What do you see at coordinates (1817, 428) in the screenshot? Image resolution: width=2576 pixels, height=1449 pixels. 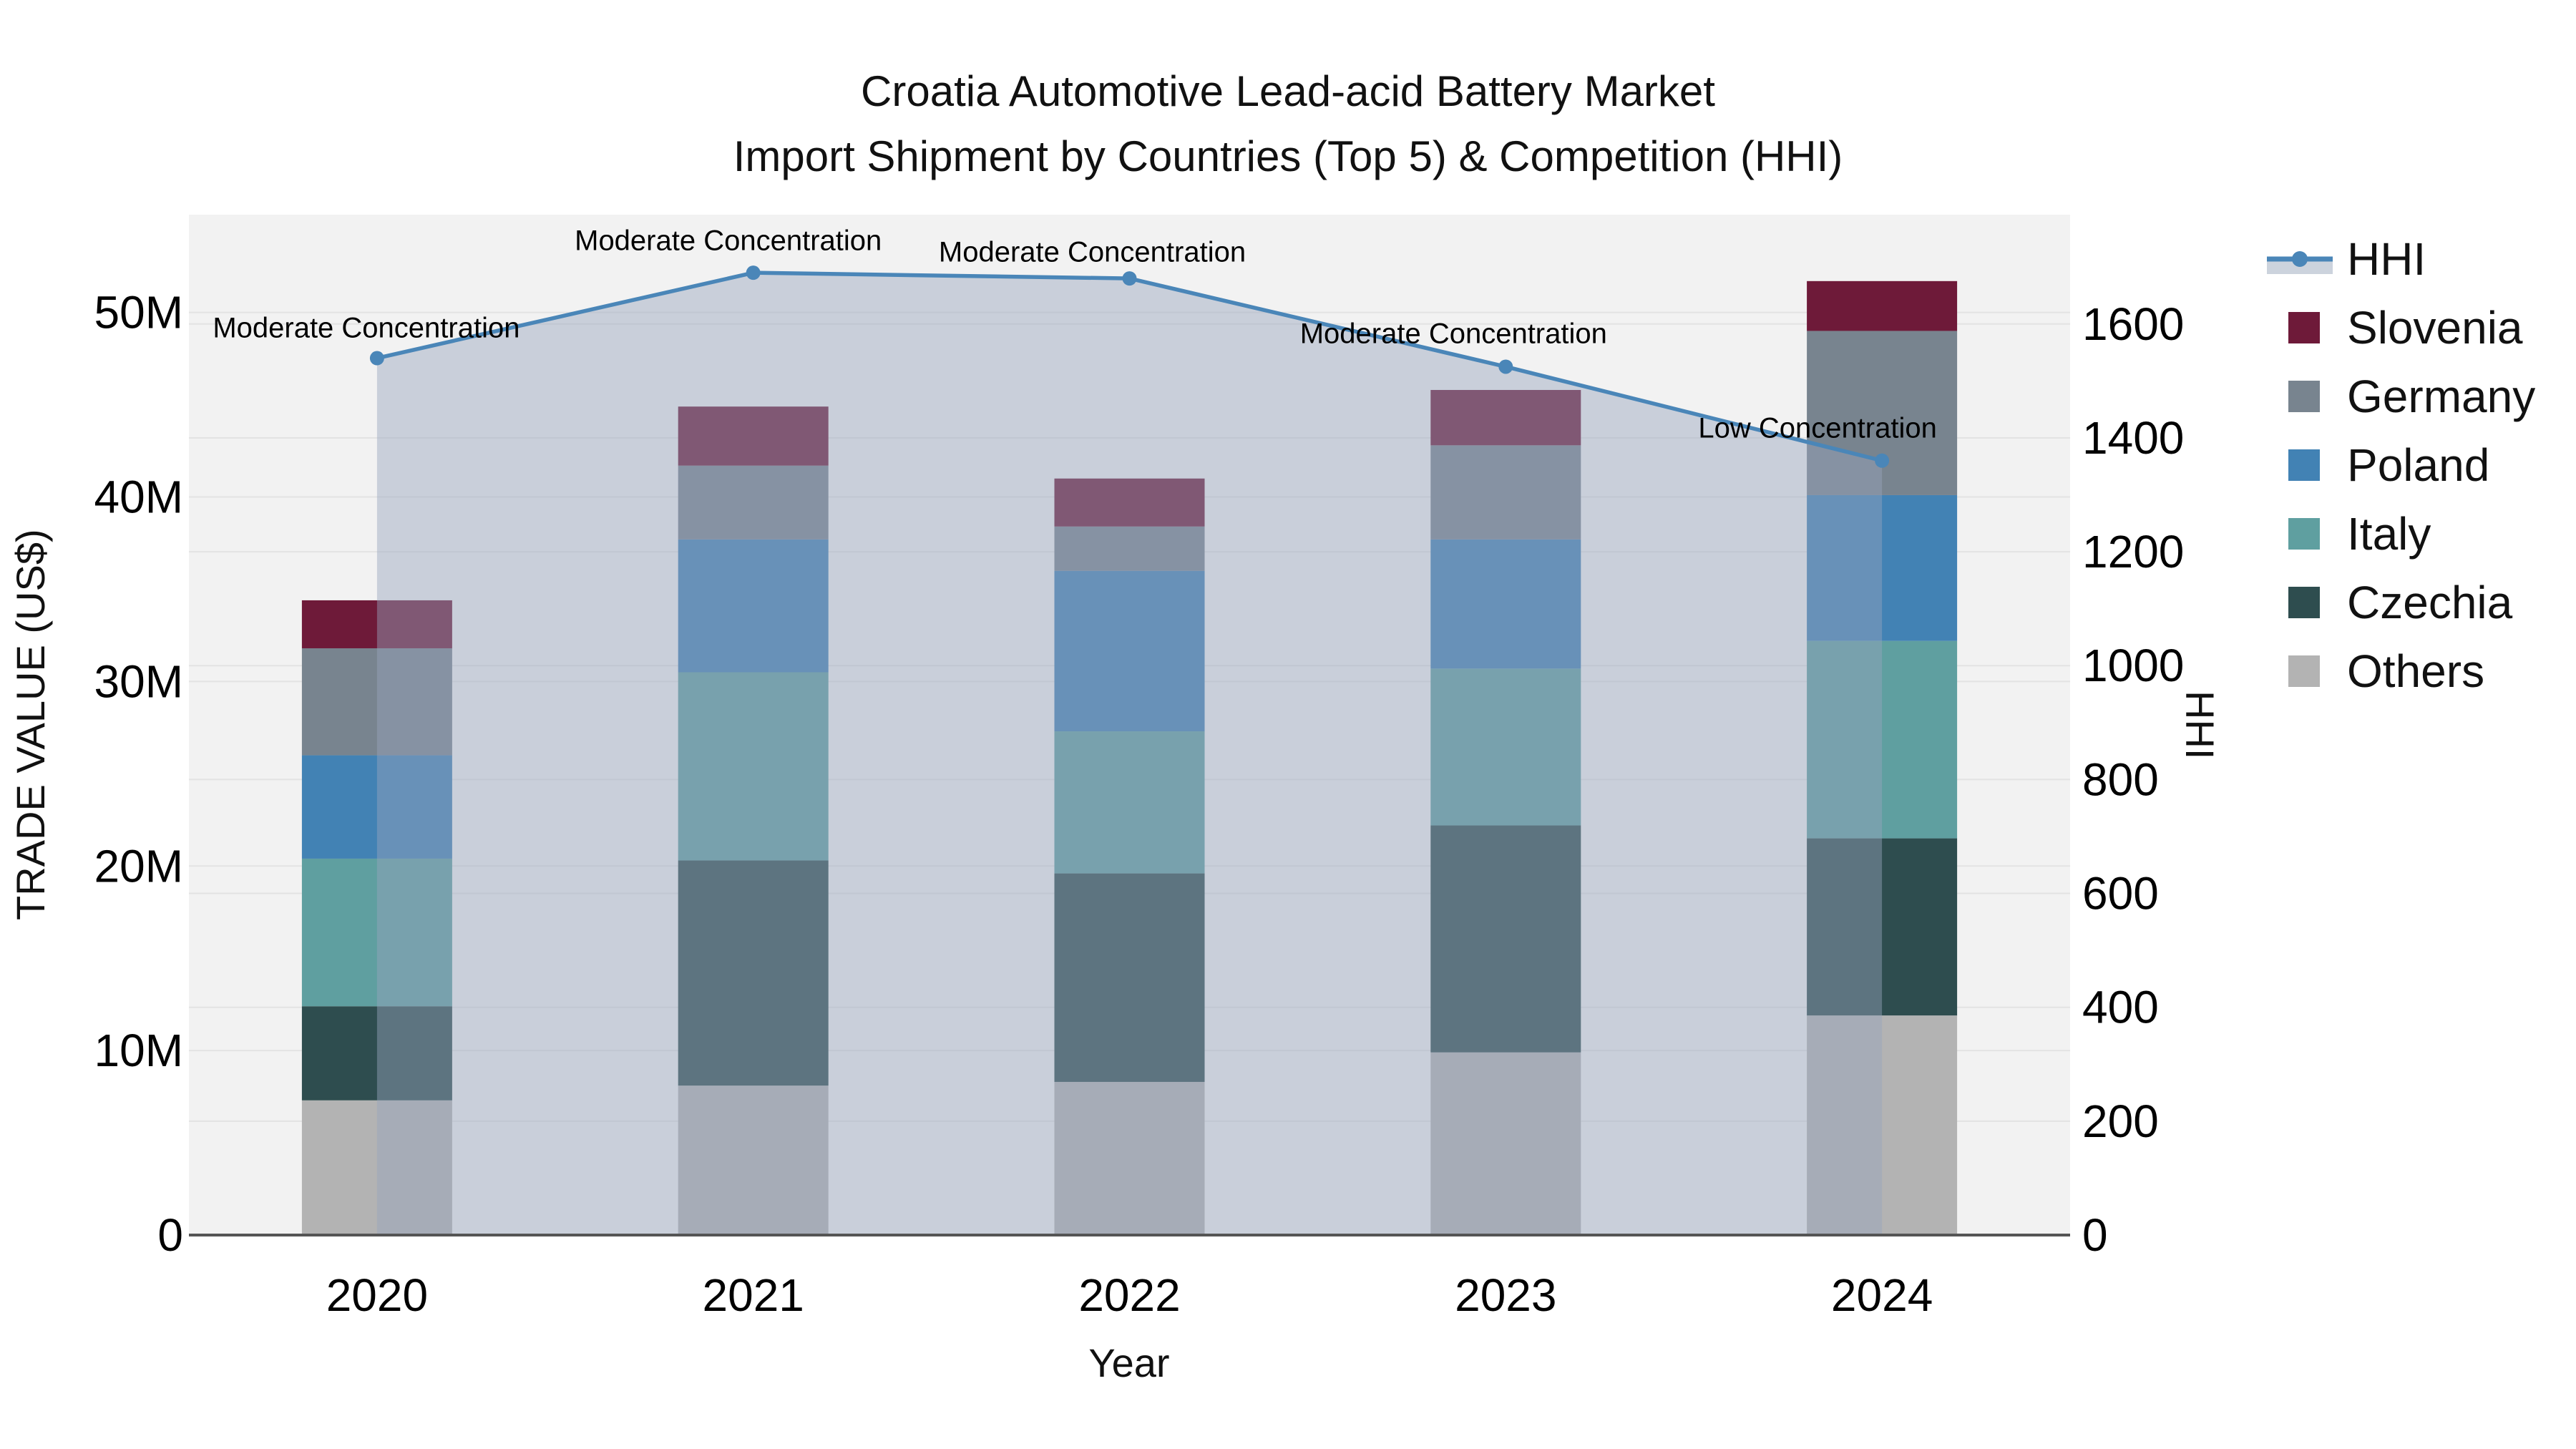 I see `annotation-2024: Low Concentration` at bounding box center [1817, 428].